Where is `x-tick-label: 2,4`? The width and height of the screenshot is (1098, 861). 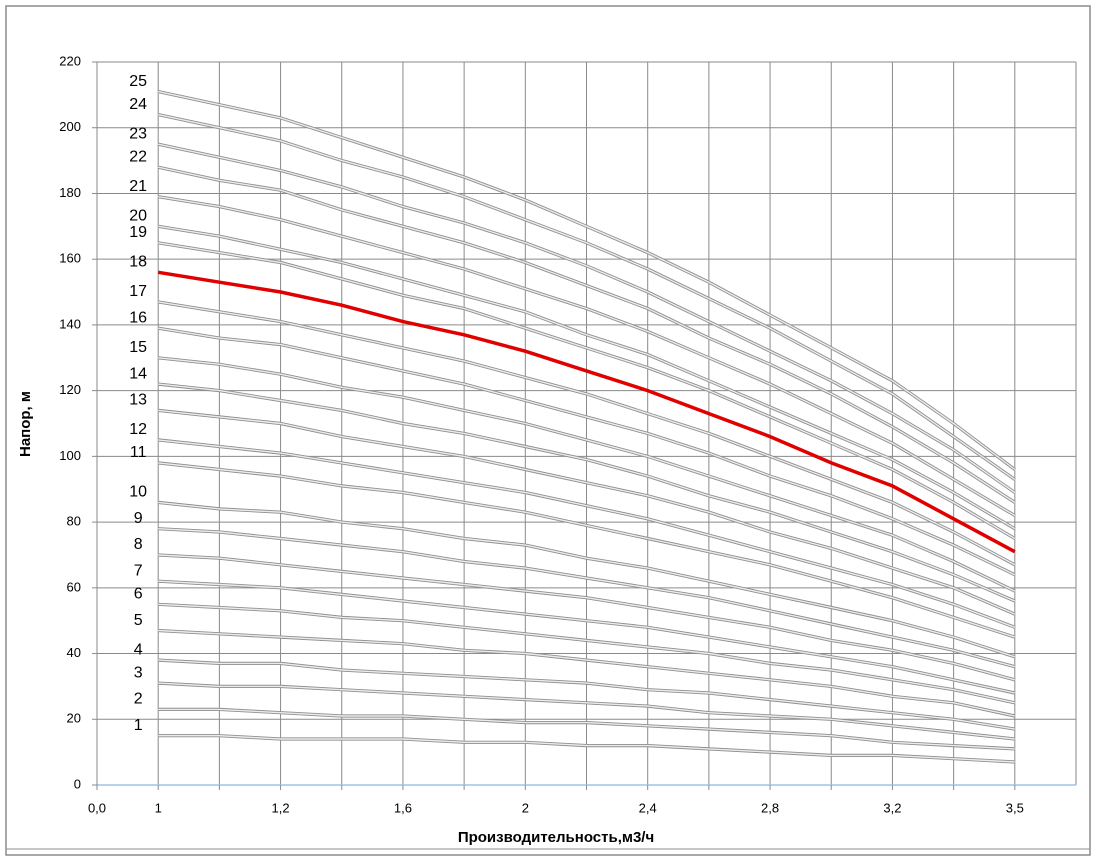 x-tick-label: 2,4 is located at coordinates (648, 807).